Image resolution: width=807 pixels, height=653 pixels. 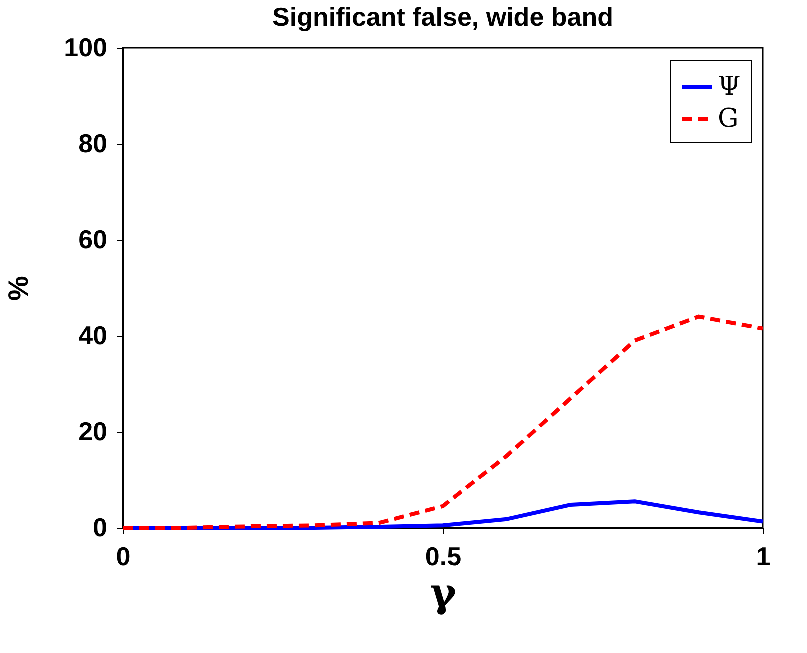 What do you see at coordinates (86, 47) in the screenshot?
I see `y-tick-label: 100` at bounding box center [86, 47].